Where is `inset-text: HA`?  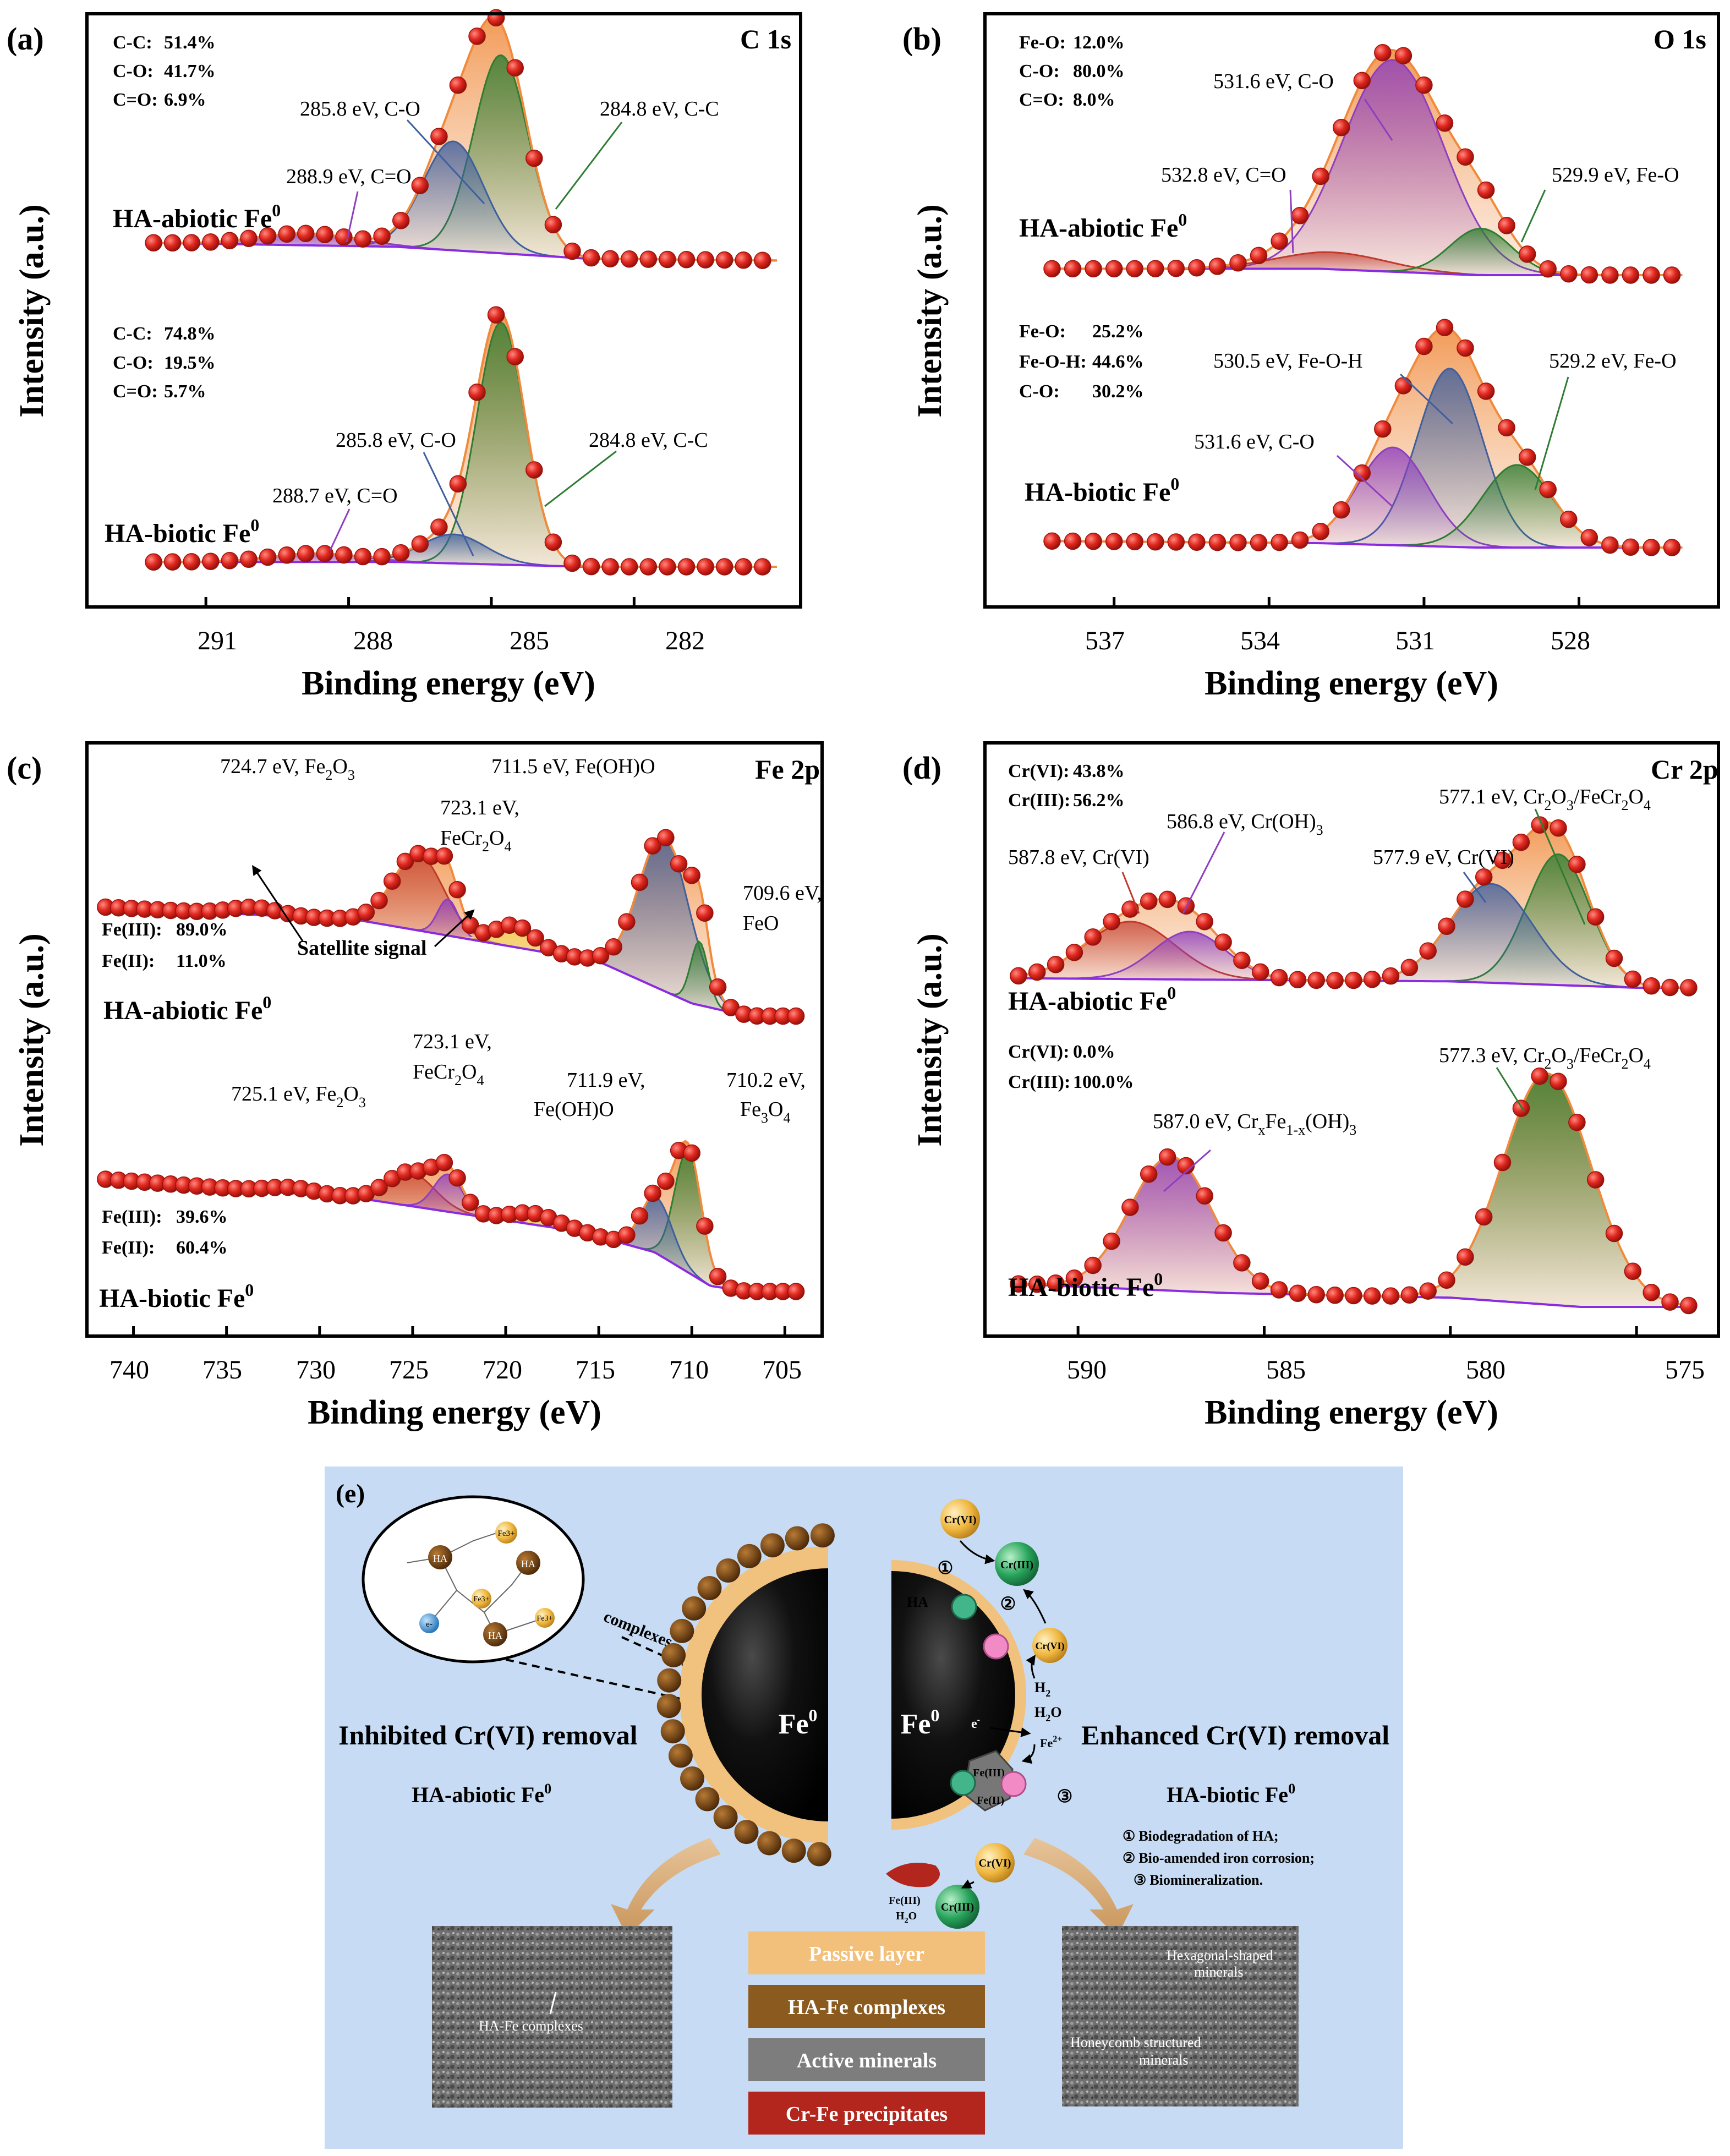
inset-text: HA is located at coordinates (495, 1636).